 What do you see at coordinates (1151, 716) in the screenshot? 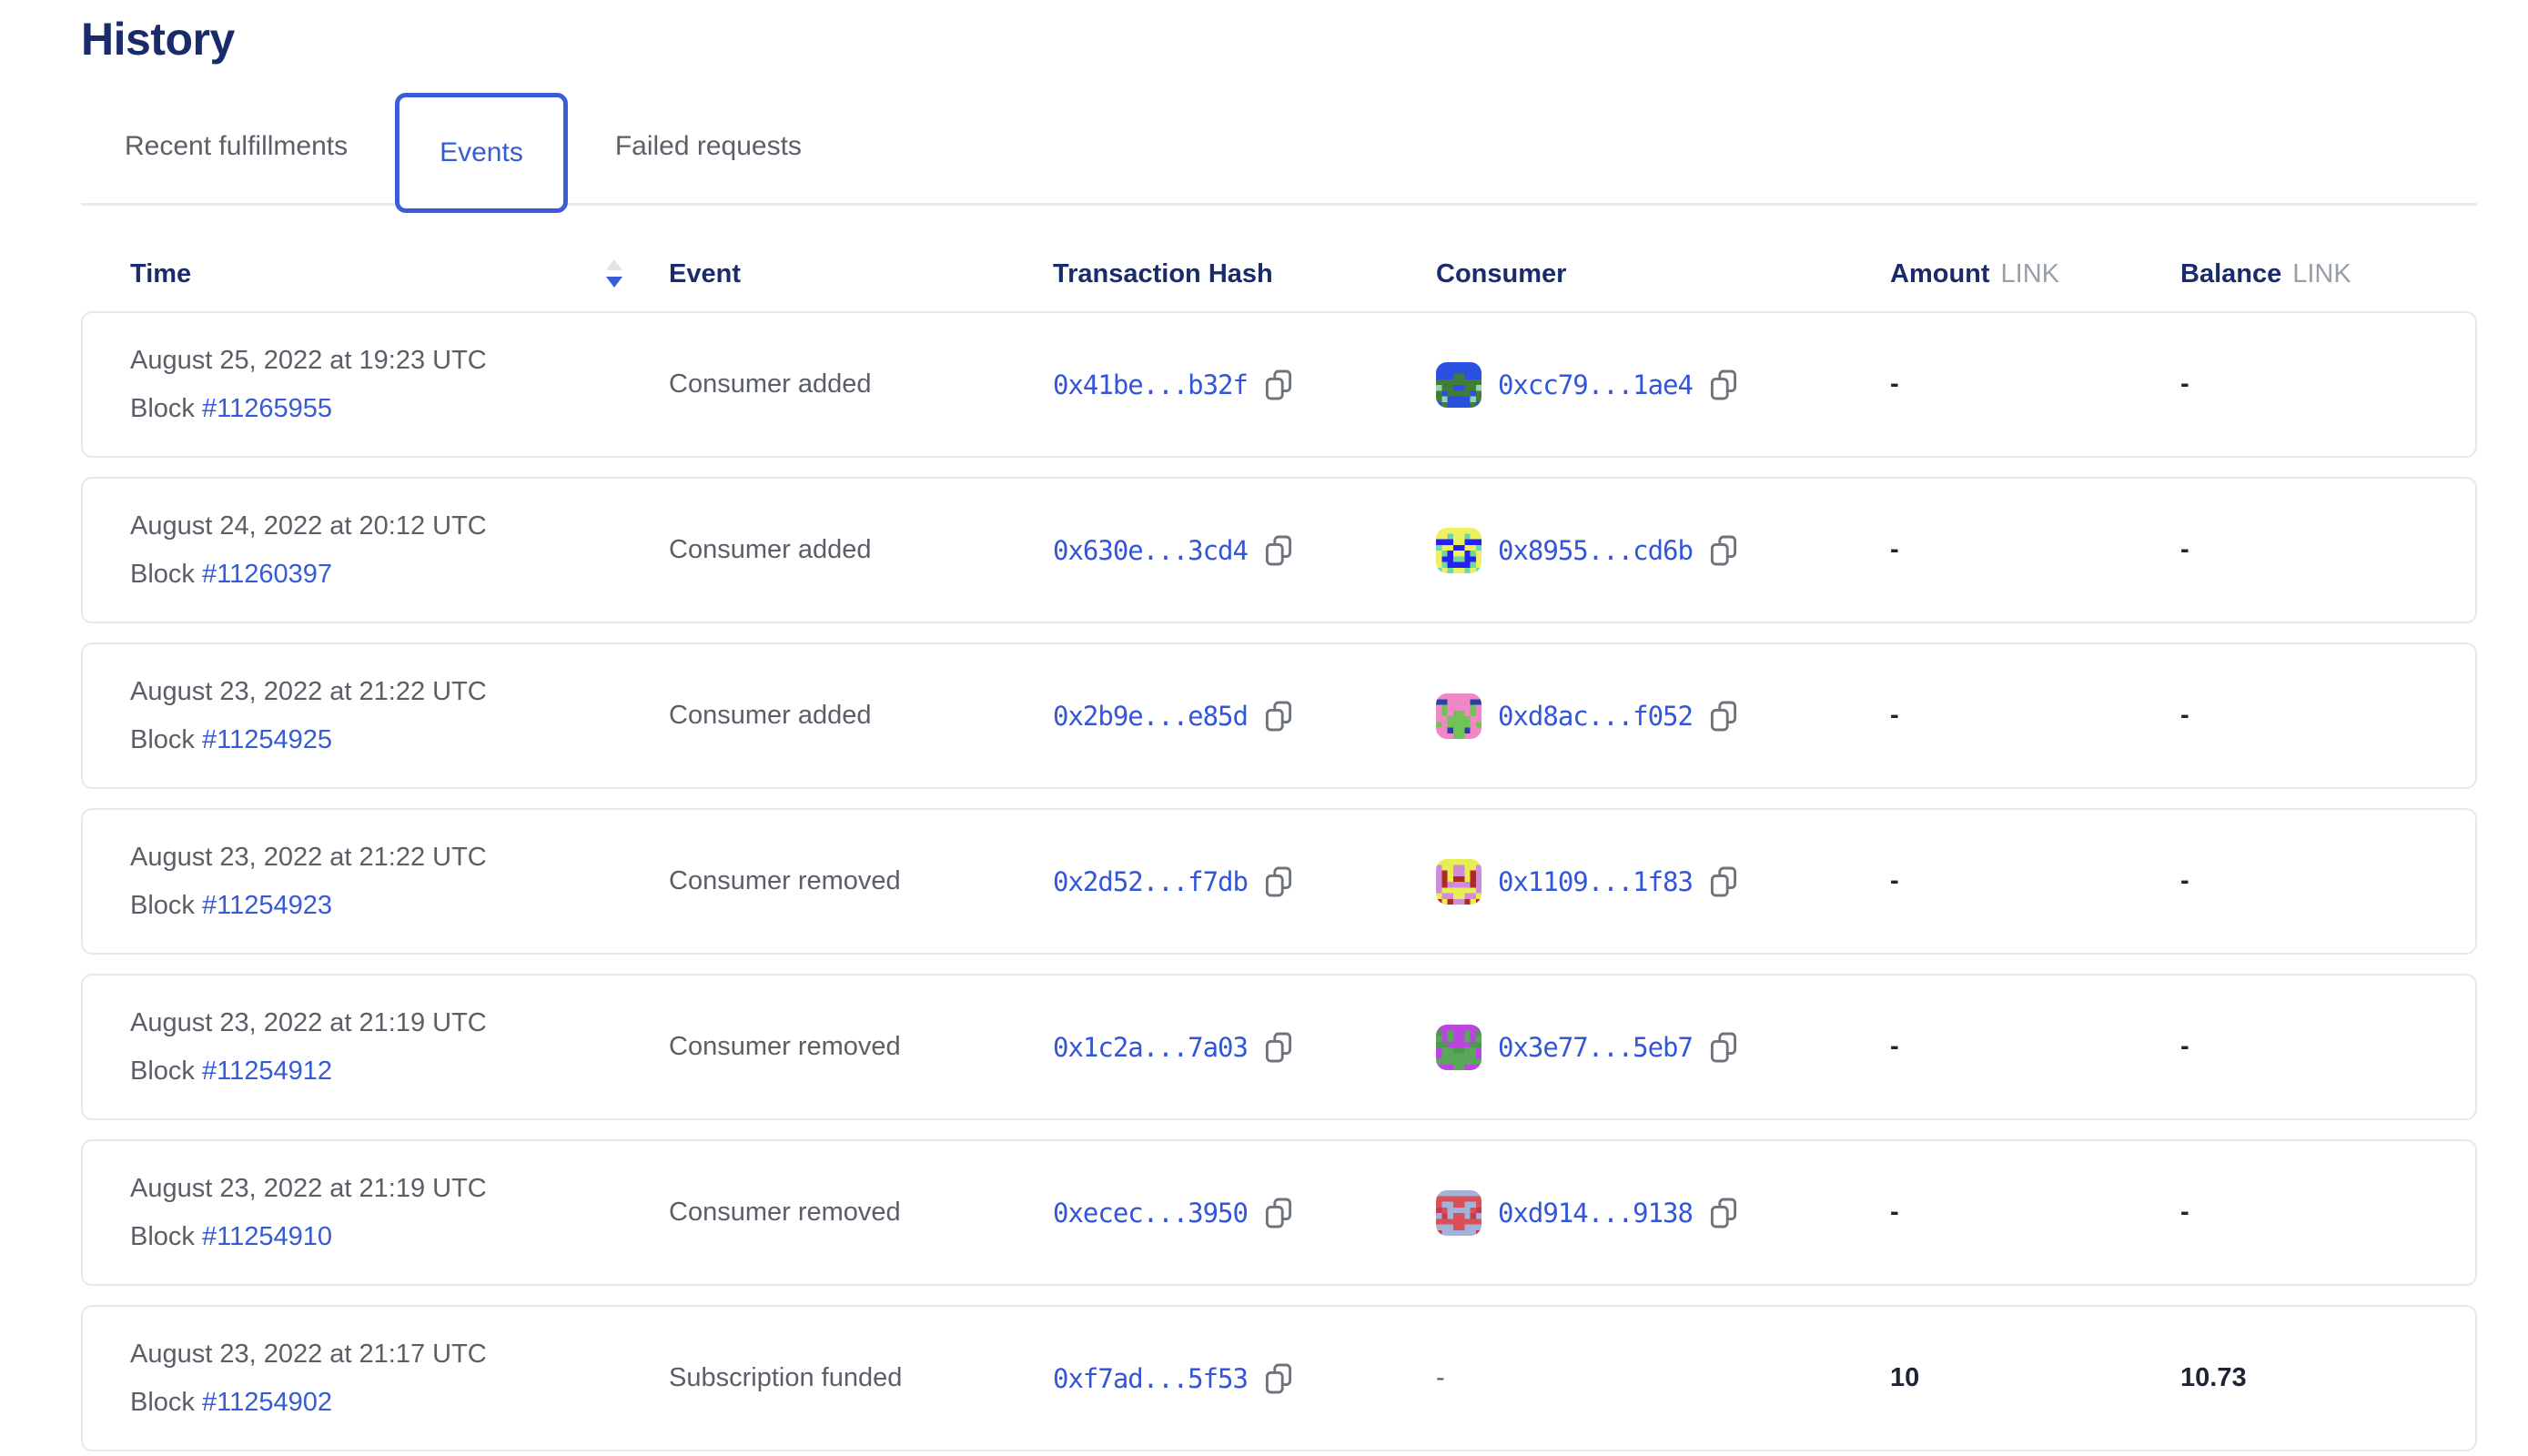
I see `tx-hash-link: 0x2b9e...e85d` at bounding box center [1151, 716].